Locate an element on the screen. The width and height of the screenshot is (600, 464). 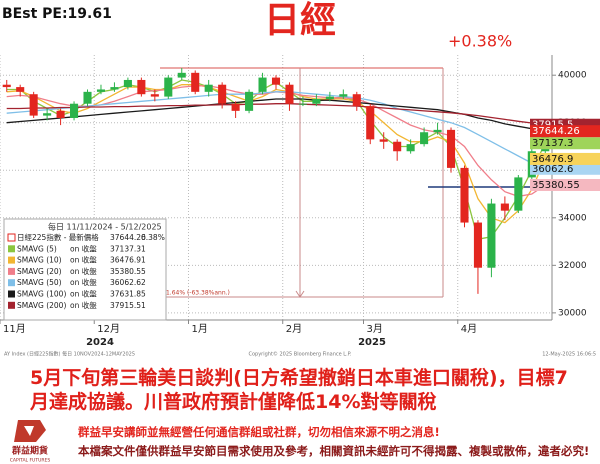
footer-right: 12-May-2025 16:06:5 is located at coordinates (569, 355).